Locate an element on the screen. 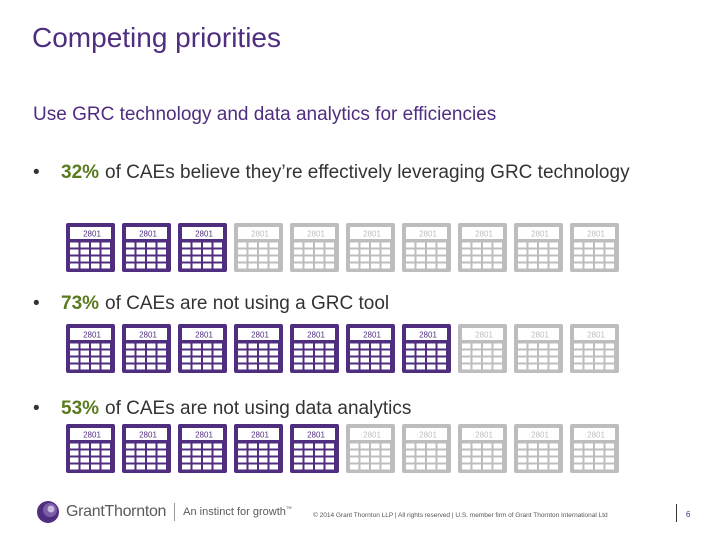 The height and width of the screenshot is (540, 720). logo-divider is located at coordinates (175, 512).